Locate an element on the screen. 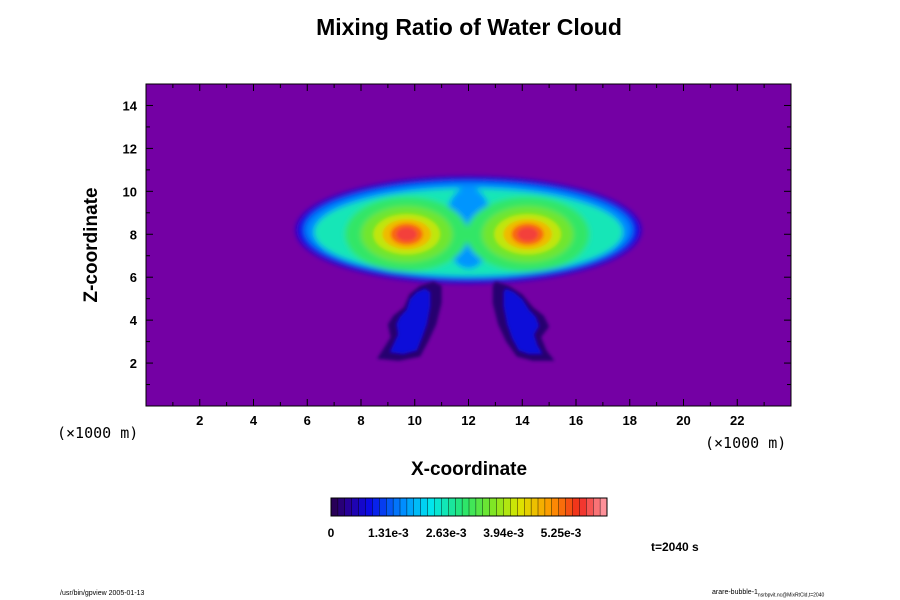  colorbar-tick-label: 1.31e-3 is located at coordinates (388, 533).